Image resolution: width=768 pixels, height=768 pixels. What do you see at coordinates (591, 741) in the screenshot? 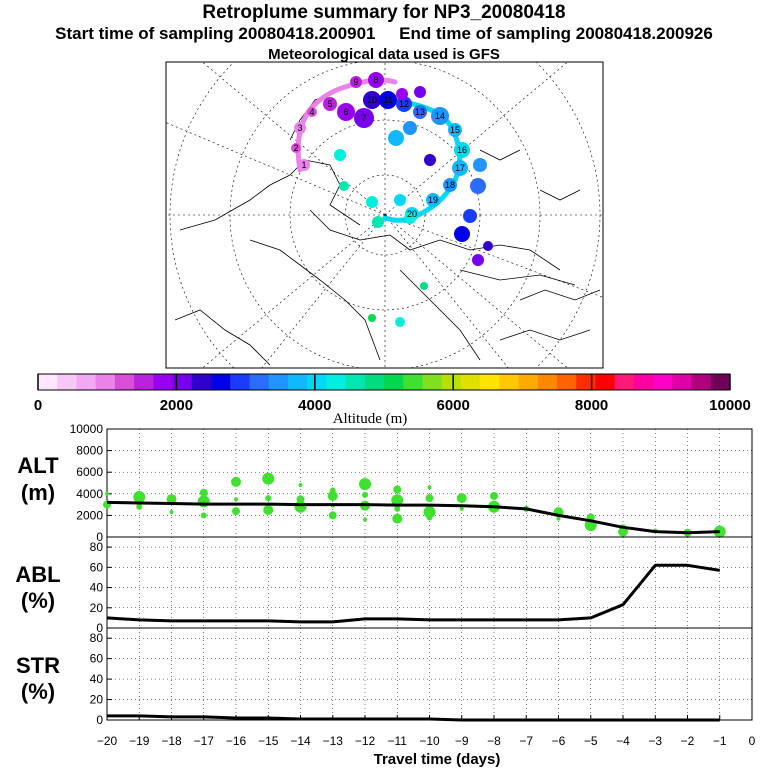
I see `x-tick-label: −5` at bounding box center [591, 741].